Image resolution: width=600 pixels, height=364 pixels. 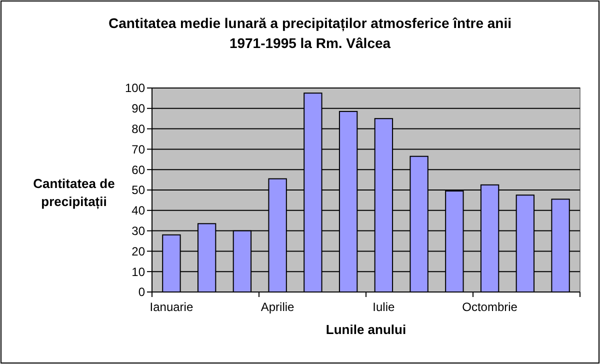 I want to click on x-tick-label: Iulie, so click(x=384, y=307).